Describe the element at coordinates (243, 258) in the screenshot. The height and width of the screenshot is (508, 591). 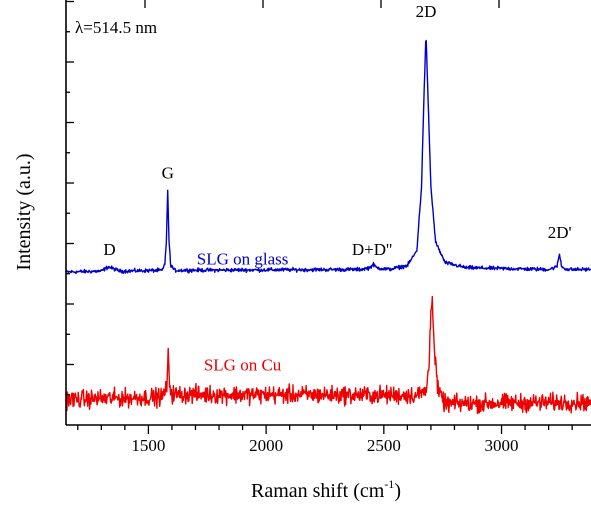
I see `series-label-0: SLG on glass` at that location.